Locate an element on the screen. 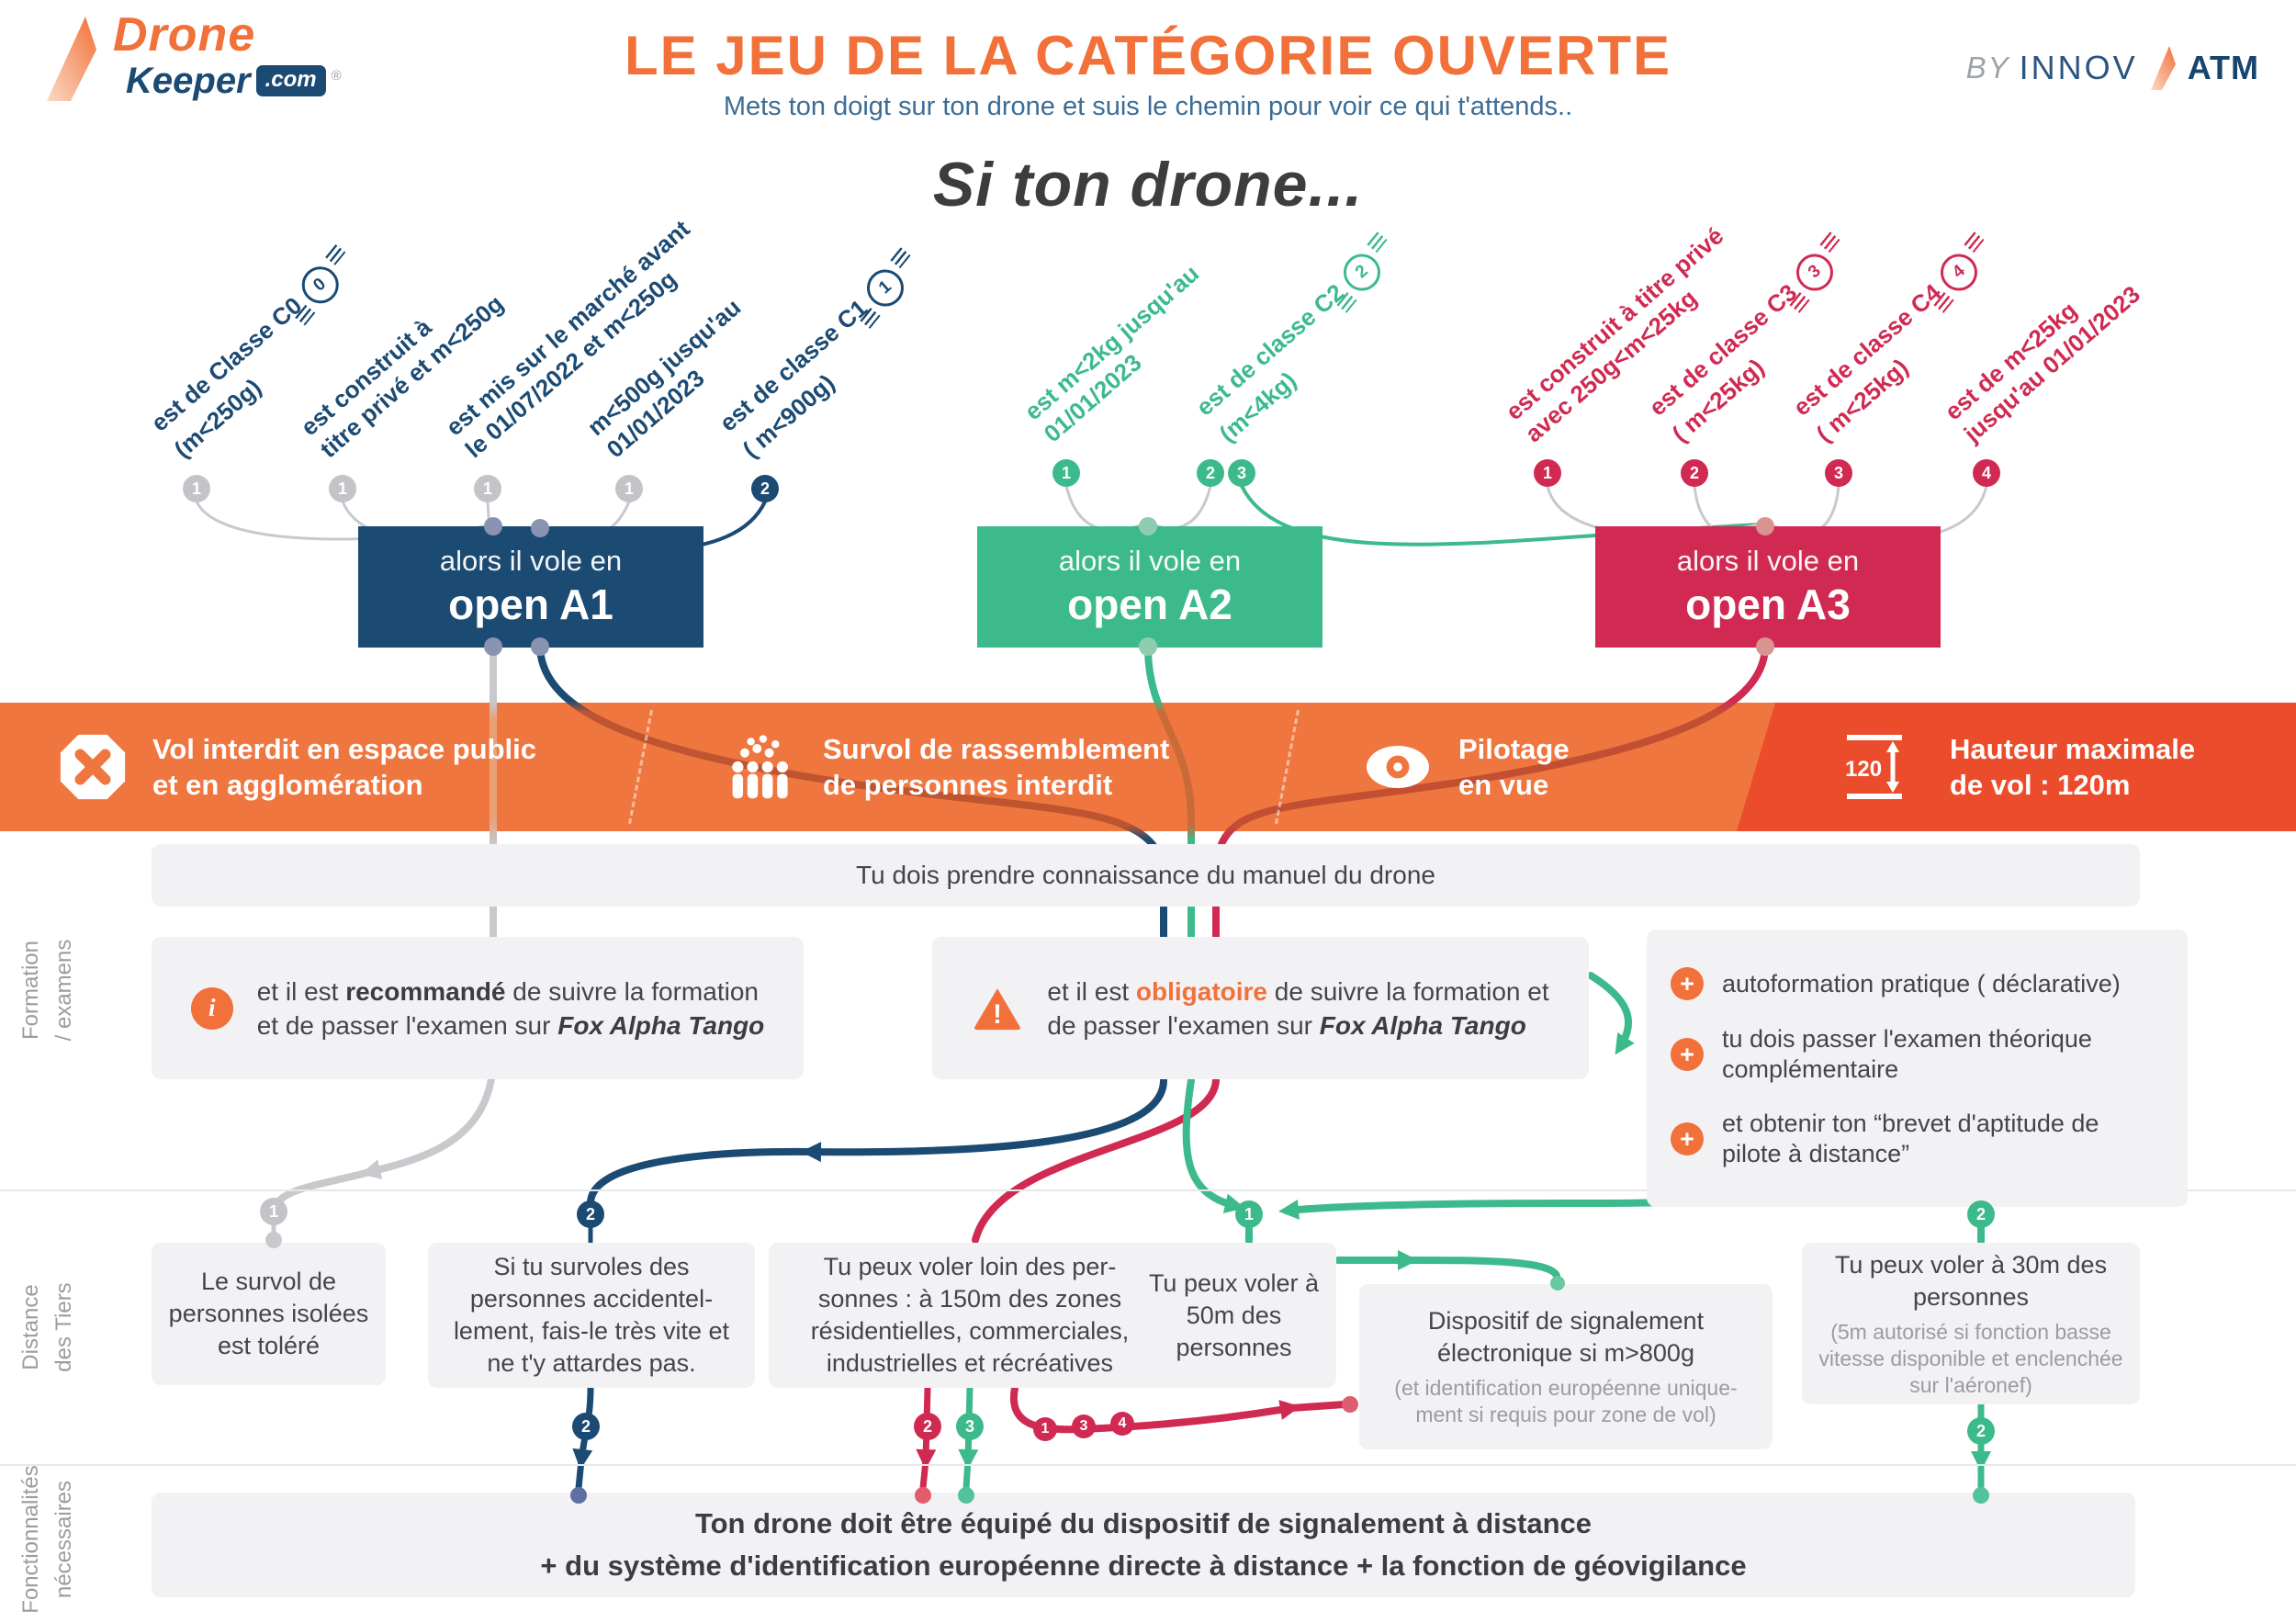 The height and width of the screenshot is (1623, 2296). badge-30m-top: 2 is located at coordinates (1981, 1214).